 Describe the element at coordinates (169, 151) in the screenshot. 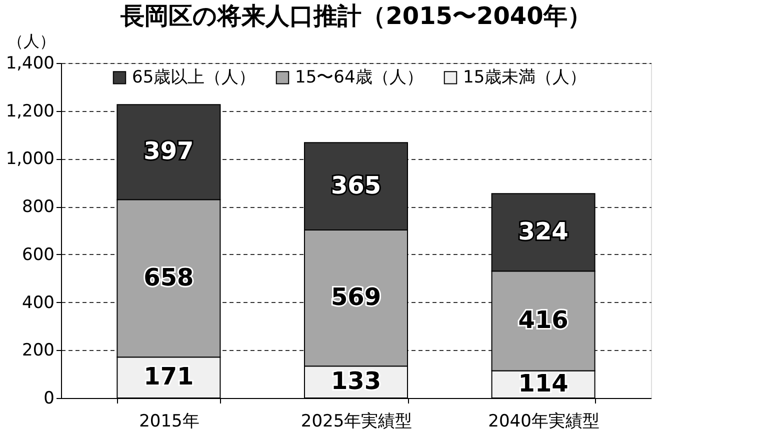

I see `data-label: 397` at that location.